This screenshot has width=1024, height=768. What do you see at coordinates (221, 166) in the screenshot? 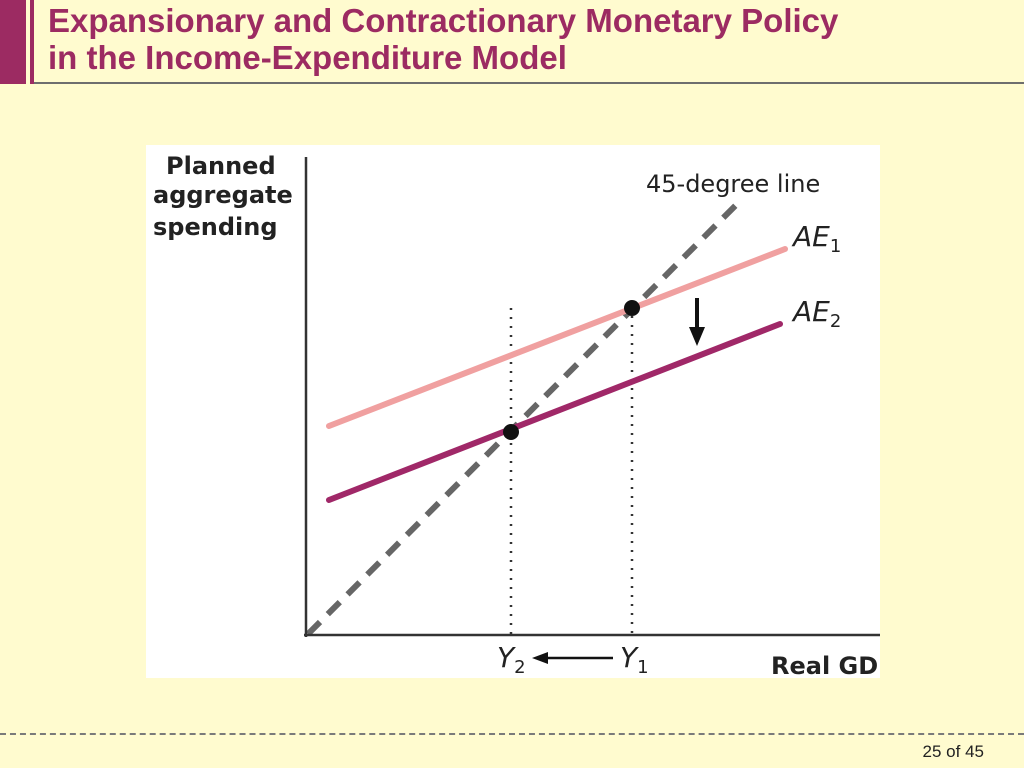
I see `y-axis-label-line-1: Planned` at bounding box center [221, 166].